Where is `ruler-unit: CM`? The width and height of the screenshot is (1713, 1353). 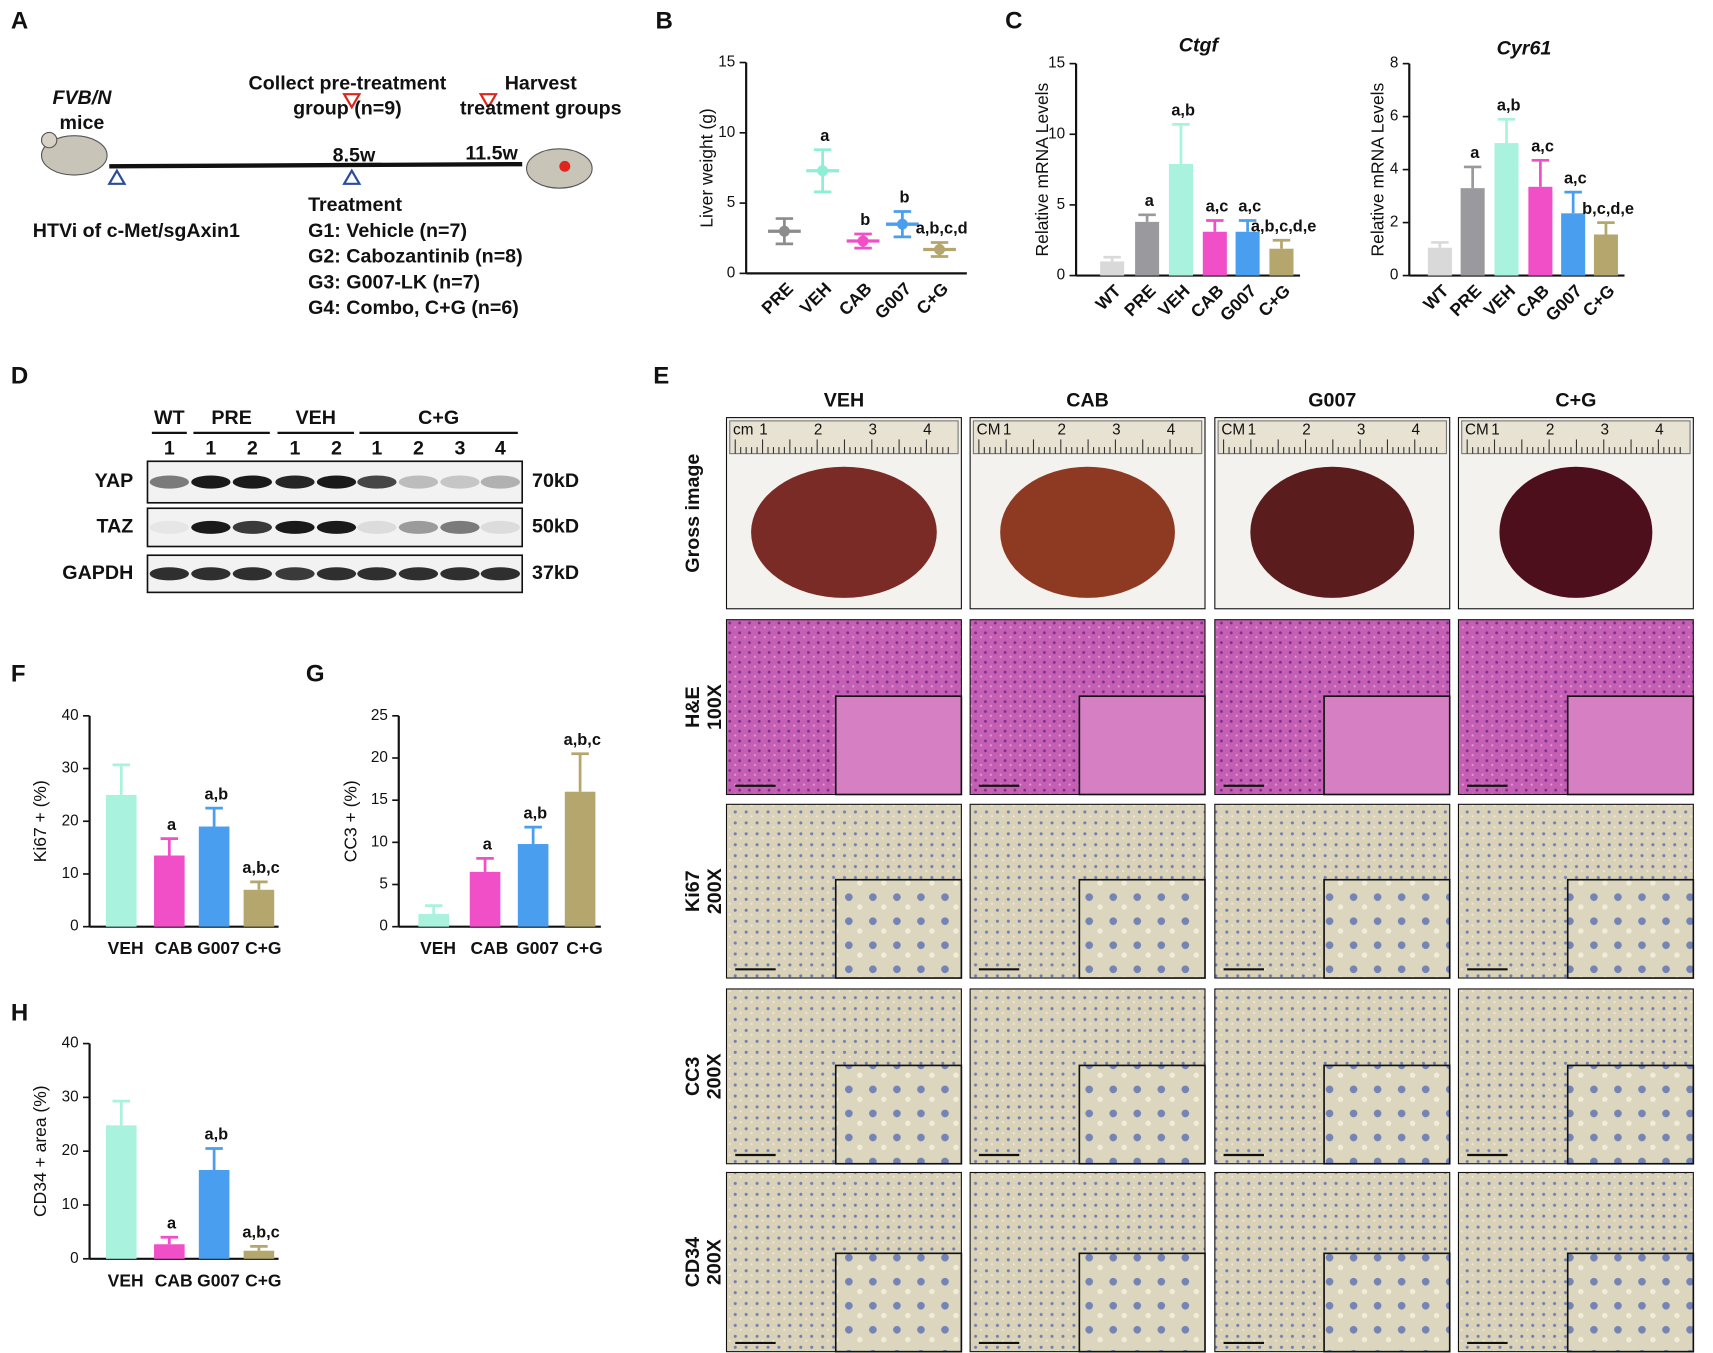
ruler-unit: CM is located at coordinates (1233, 430).